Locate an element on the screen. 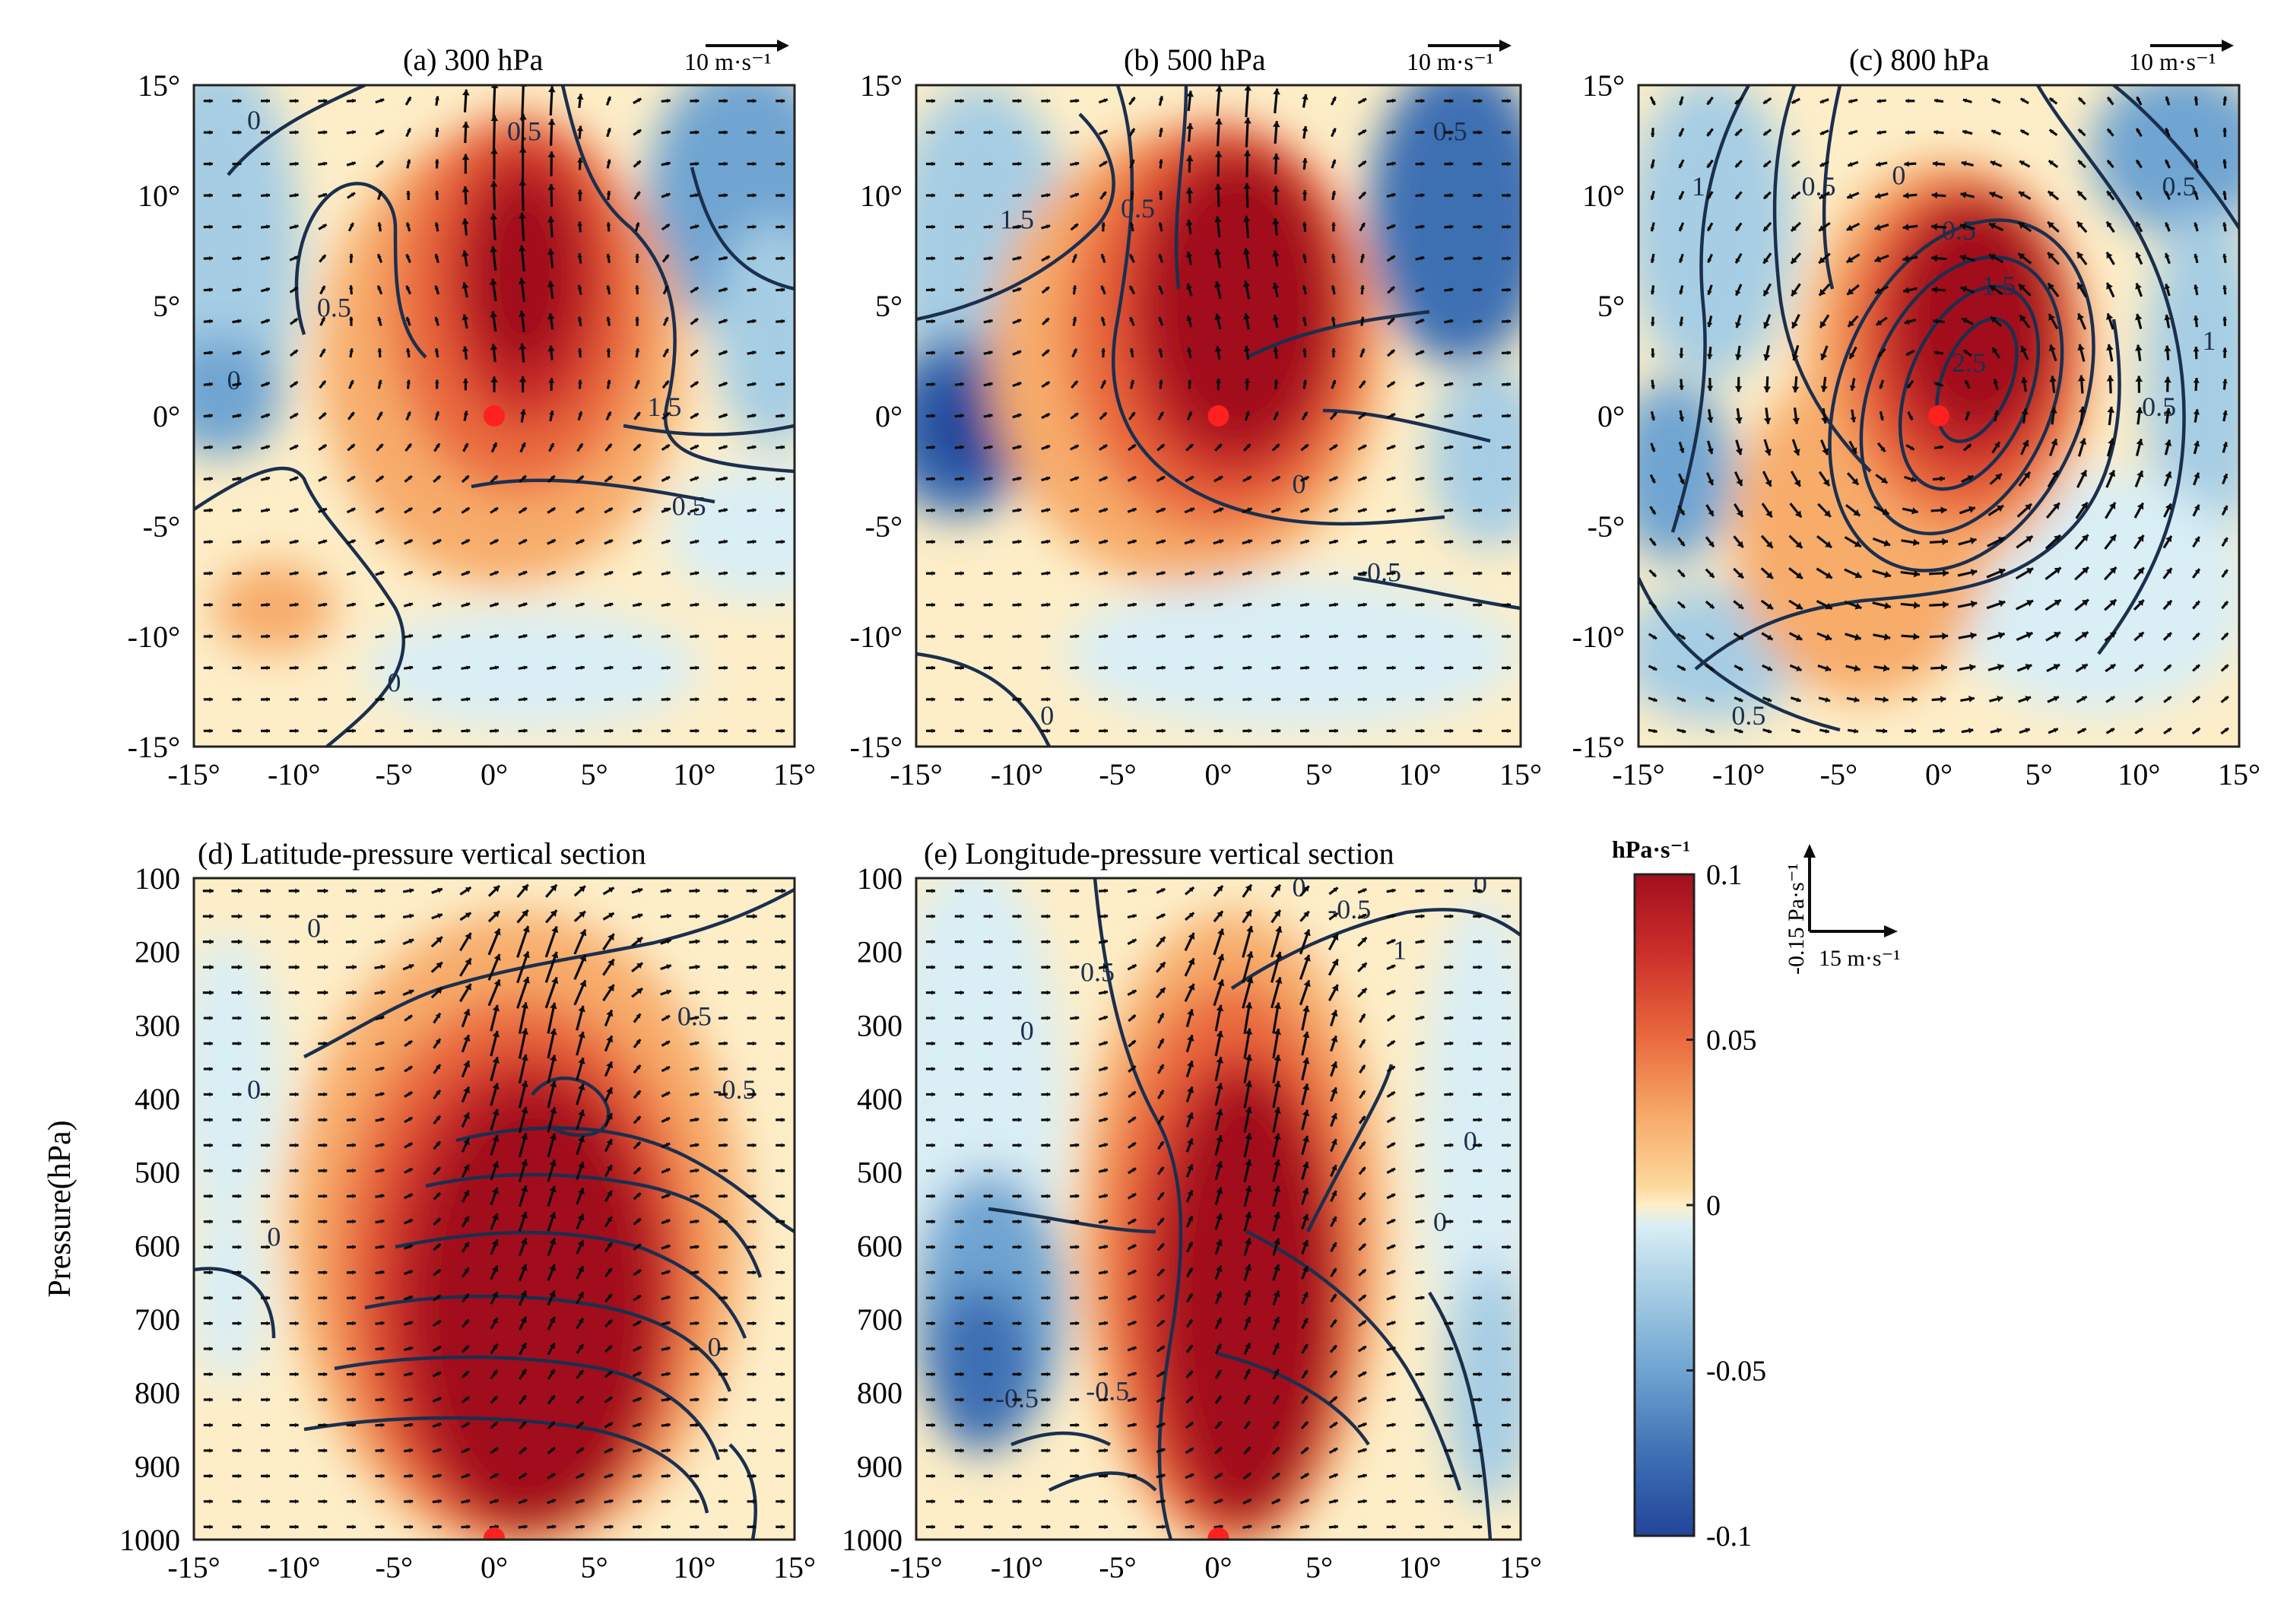  contours is located at coordinates (495, 416).